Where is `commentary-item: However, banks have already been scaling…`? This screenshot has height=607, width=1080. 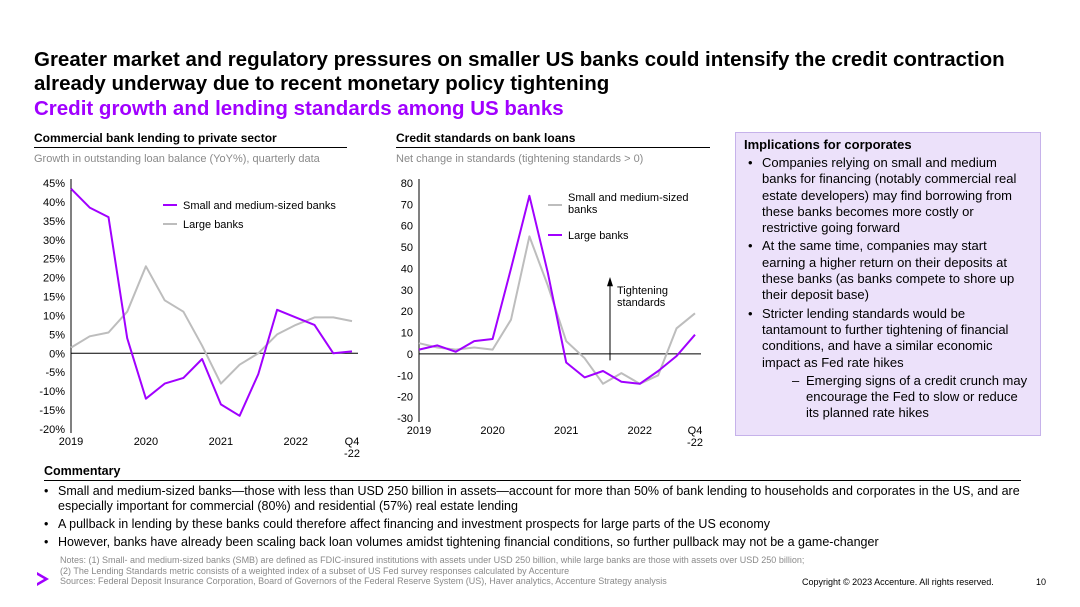
commentary-item: However, banks have already been scaling… is located at coordinates (539, 542).